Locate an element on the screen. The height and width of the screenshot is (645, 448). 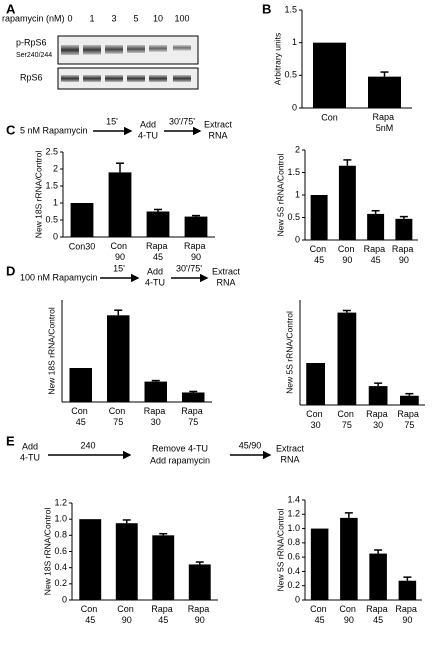
y-tick-label: 2.5 is located at coordinates (51, 151).